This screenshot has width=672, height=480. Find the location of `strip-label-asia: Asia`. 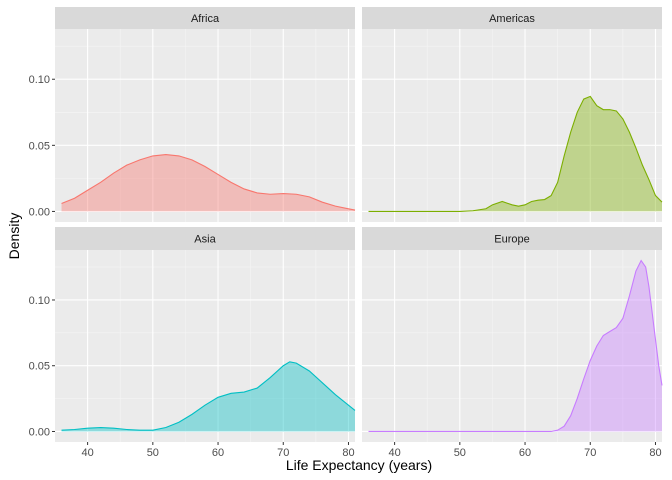

strip-label-asia: Asia is located at coordinates (205, 240).